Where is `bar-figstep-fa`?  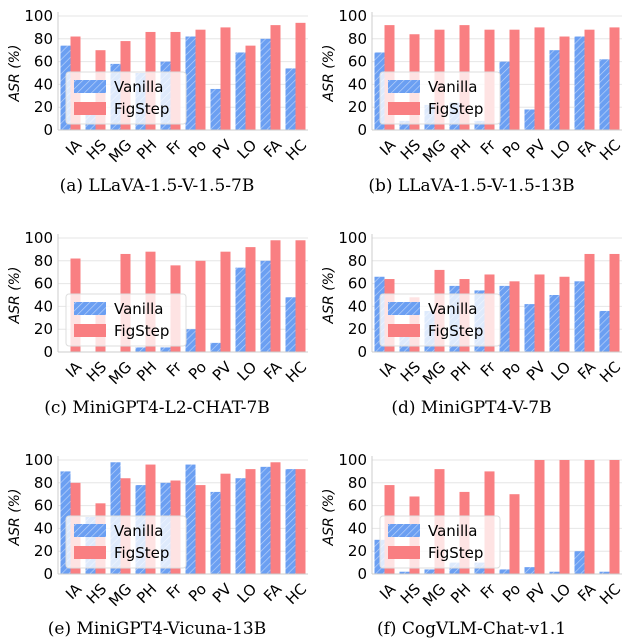
bar-figstep-fa is located at coordinates (275, 77).